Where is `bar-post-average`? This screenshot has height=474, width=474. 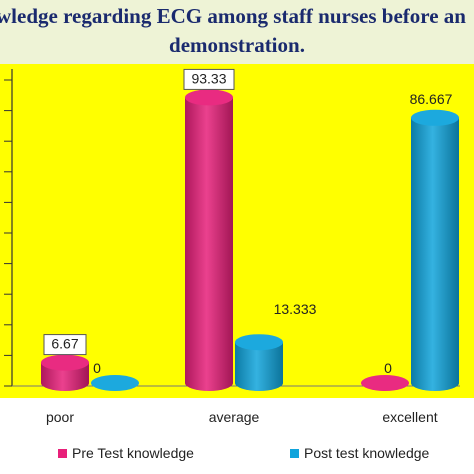
bar-post-average is located at coordinates (259, 362).